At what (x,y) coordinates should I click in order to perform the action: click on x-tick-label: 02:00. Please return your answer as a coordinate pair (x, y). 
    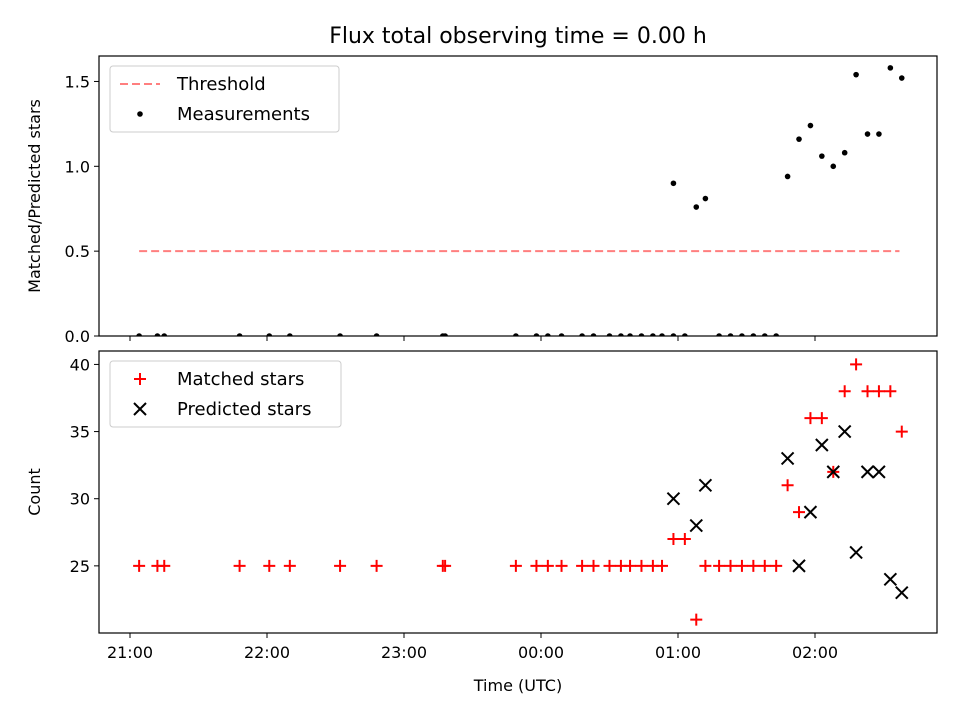
    Looking at the image, I should click on (815, 652).